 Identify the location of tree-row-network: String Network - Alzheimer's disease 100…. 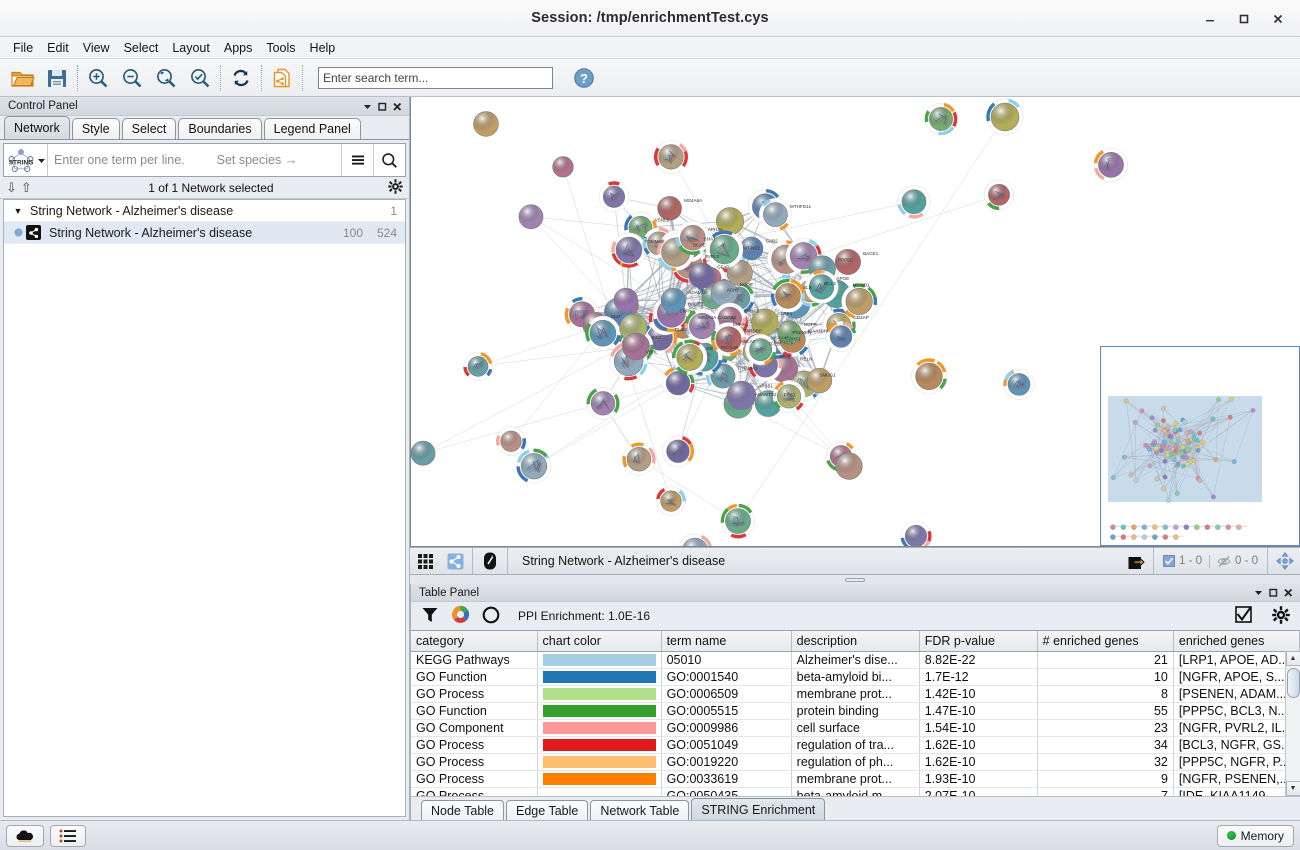
(204, 233).